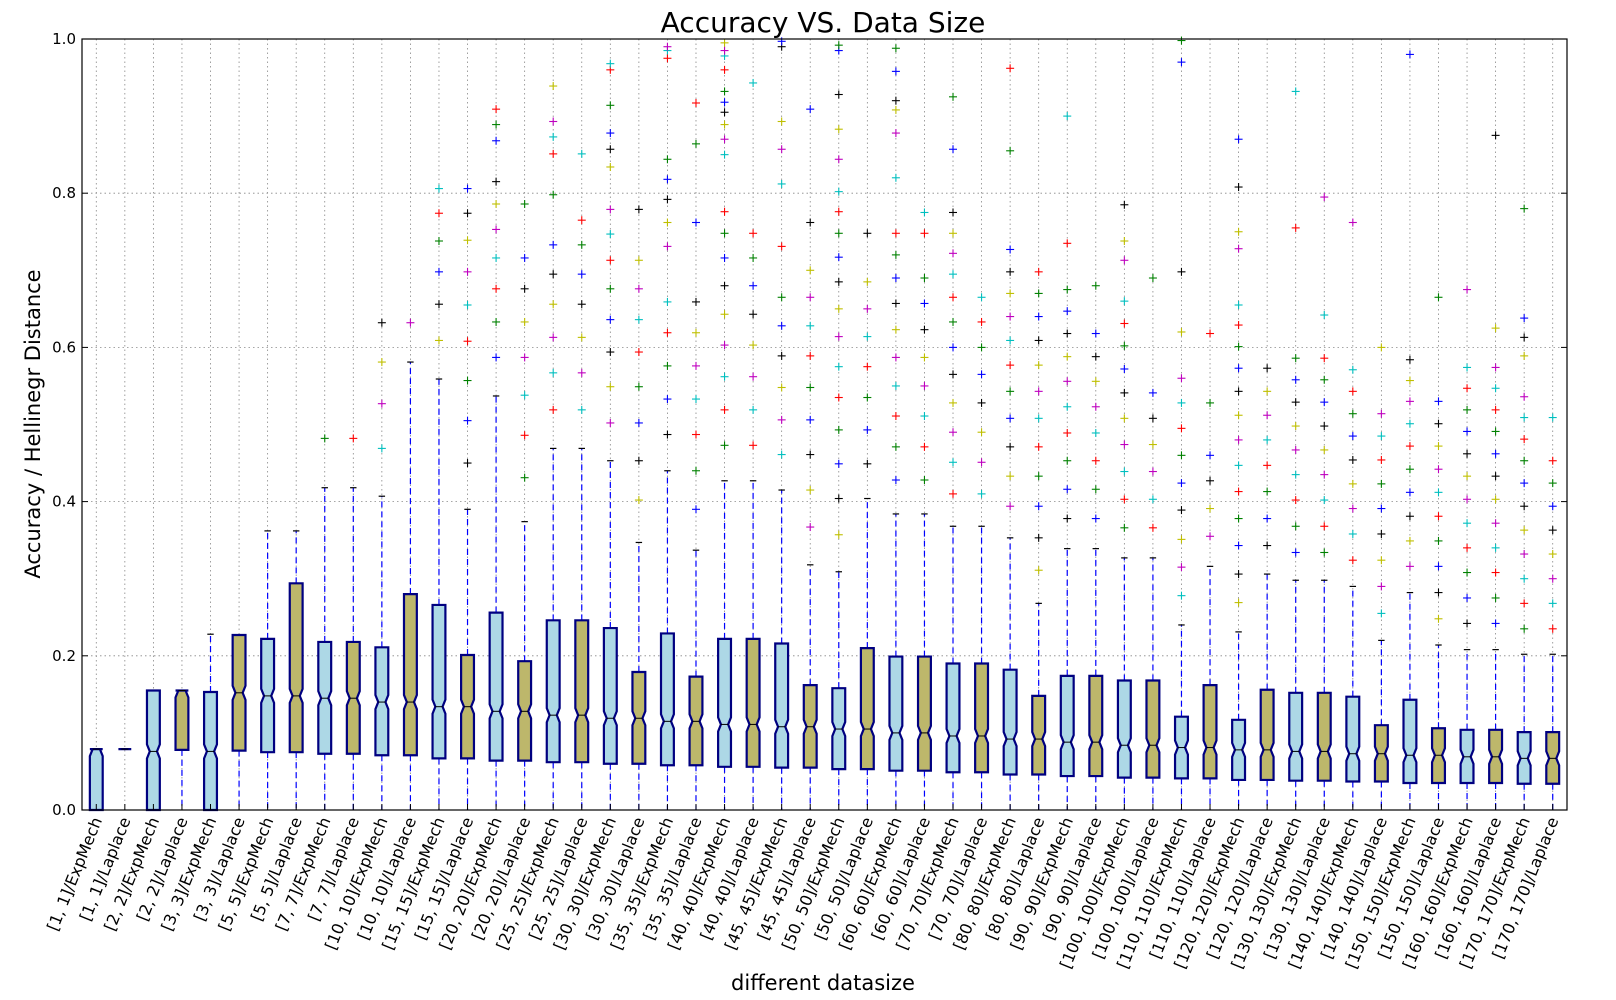 The image size is (1616, 1000). I want to click on y-tick-label: 0.6, so click(64, 347).